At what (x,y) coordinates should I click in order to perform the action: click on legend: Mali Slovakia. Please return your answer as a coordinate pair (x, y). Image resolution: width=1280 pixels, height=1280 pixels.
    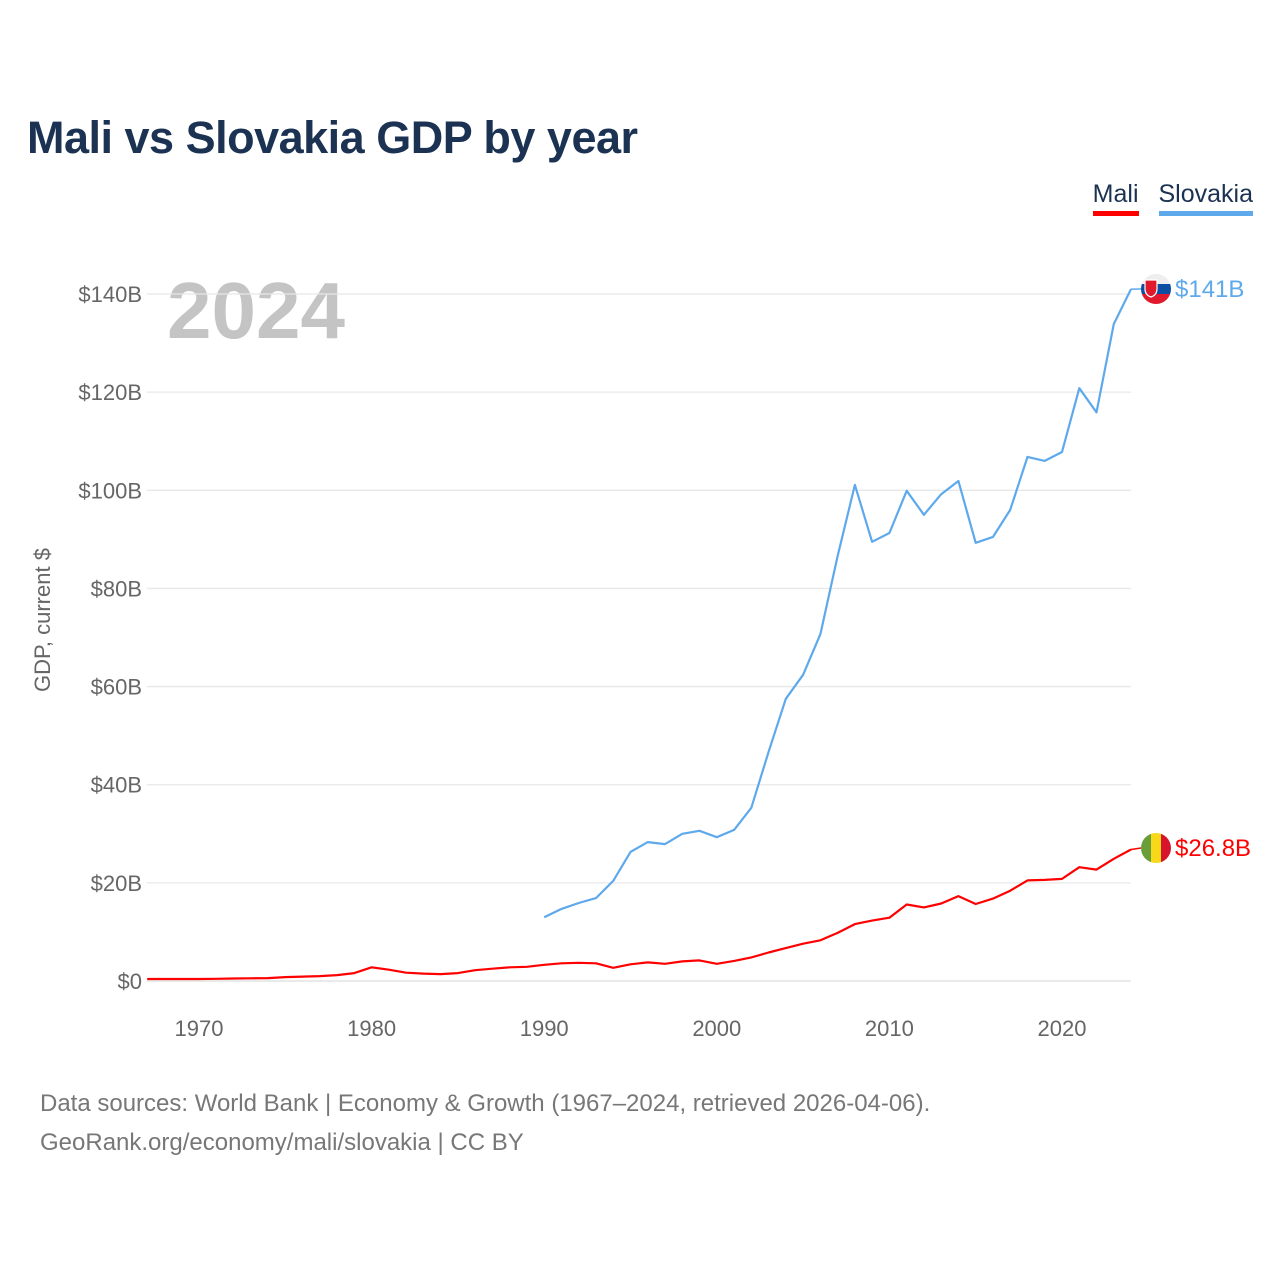
    Looking at the image, I should click on (1172, 198).